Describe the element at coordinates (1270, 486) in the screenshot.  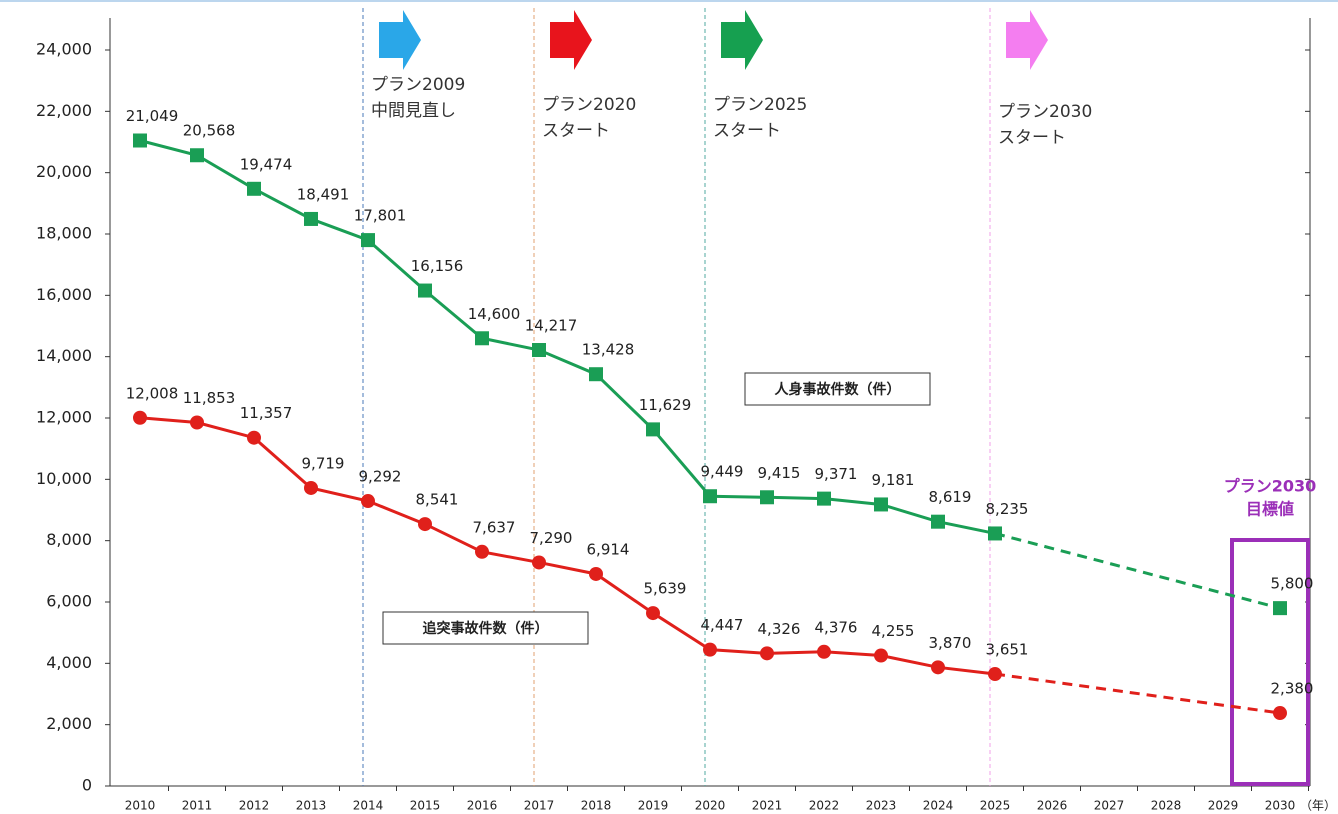
I see `target-label: プラン2030` at that location.